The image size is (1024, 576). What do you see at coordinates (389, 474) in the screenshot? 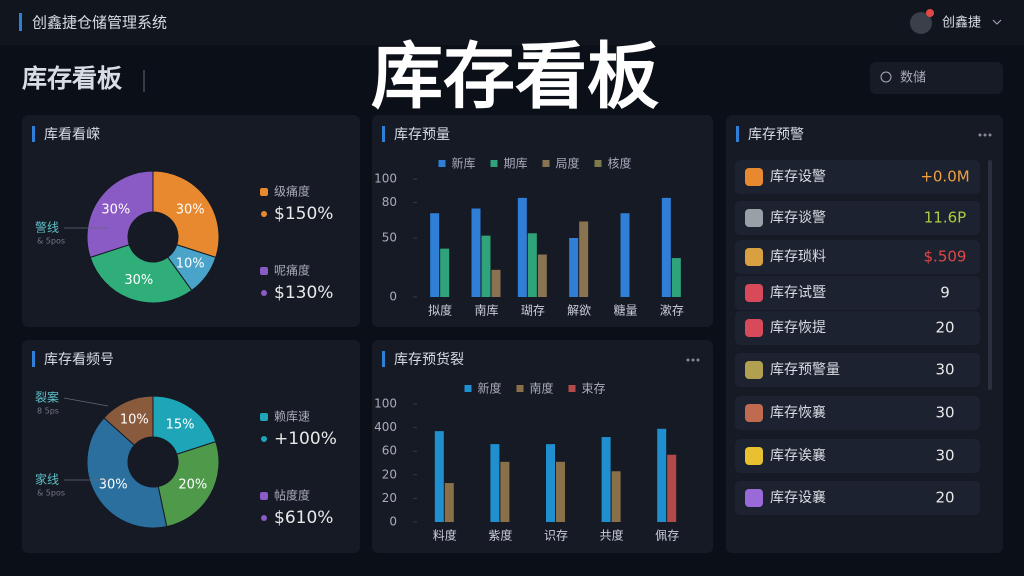
I see `y-tick-label: 20` at bounding box center [389, 474].